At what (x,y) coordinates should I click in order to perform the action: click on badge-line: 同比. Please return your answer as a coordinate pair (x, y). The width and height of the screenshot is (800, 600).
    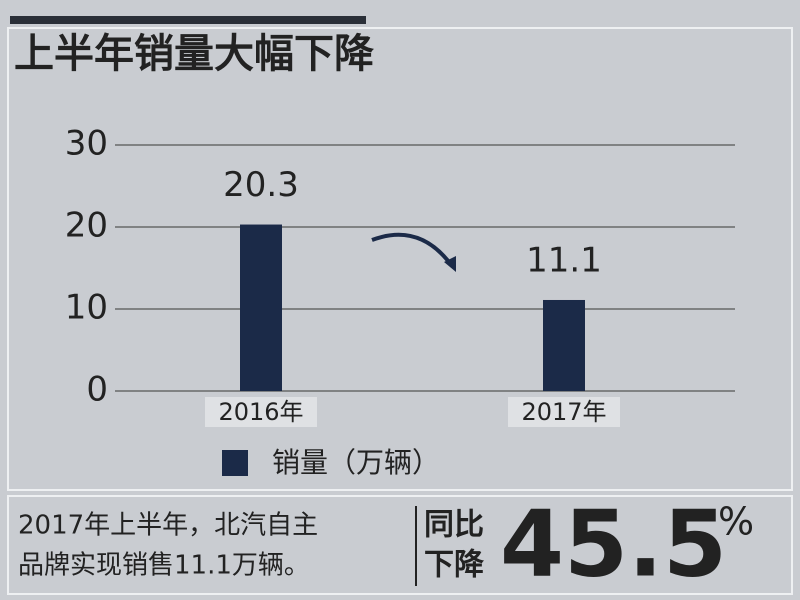
    Looking at the image, I should click on (454, 525).